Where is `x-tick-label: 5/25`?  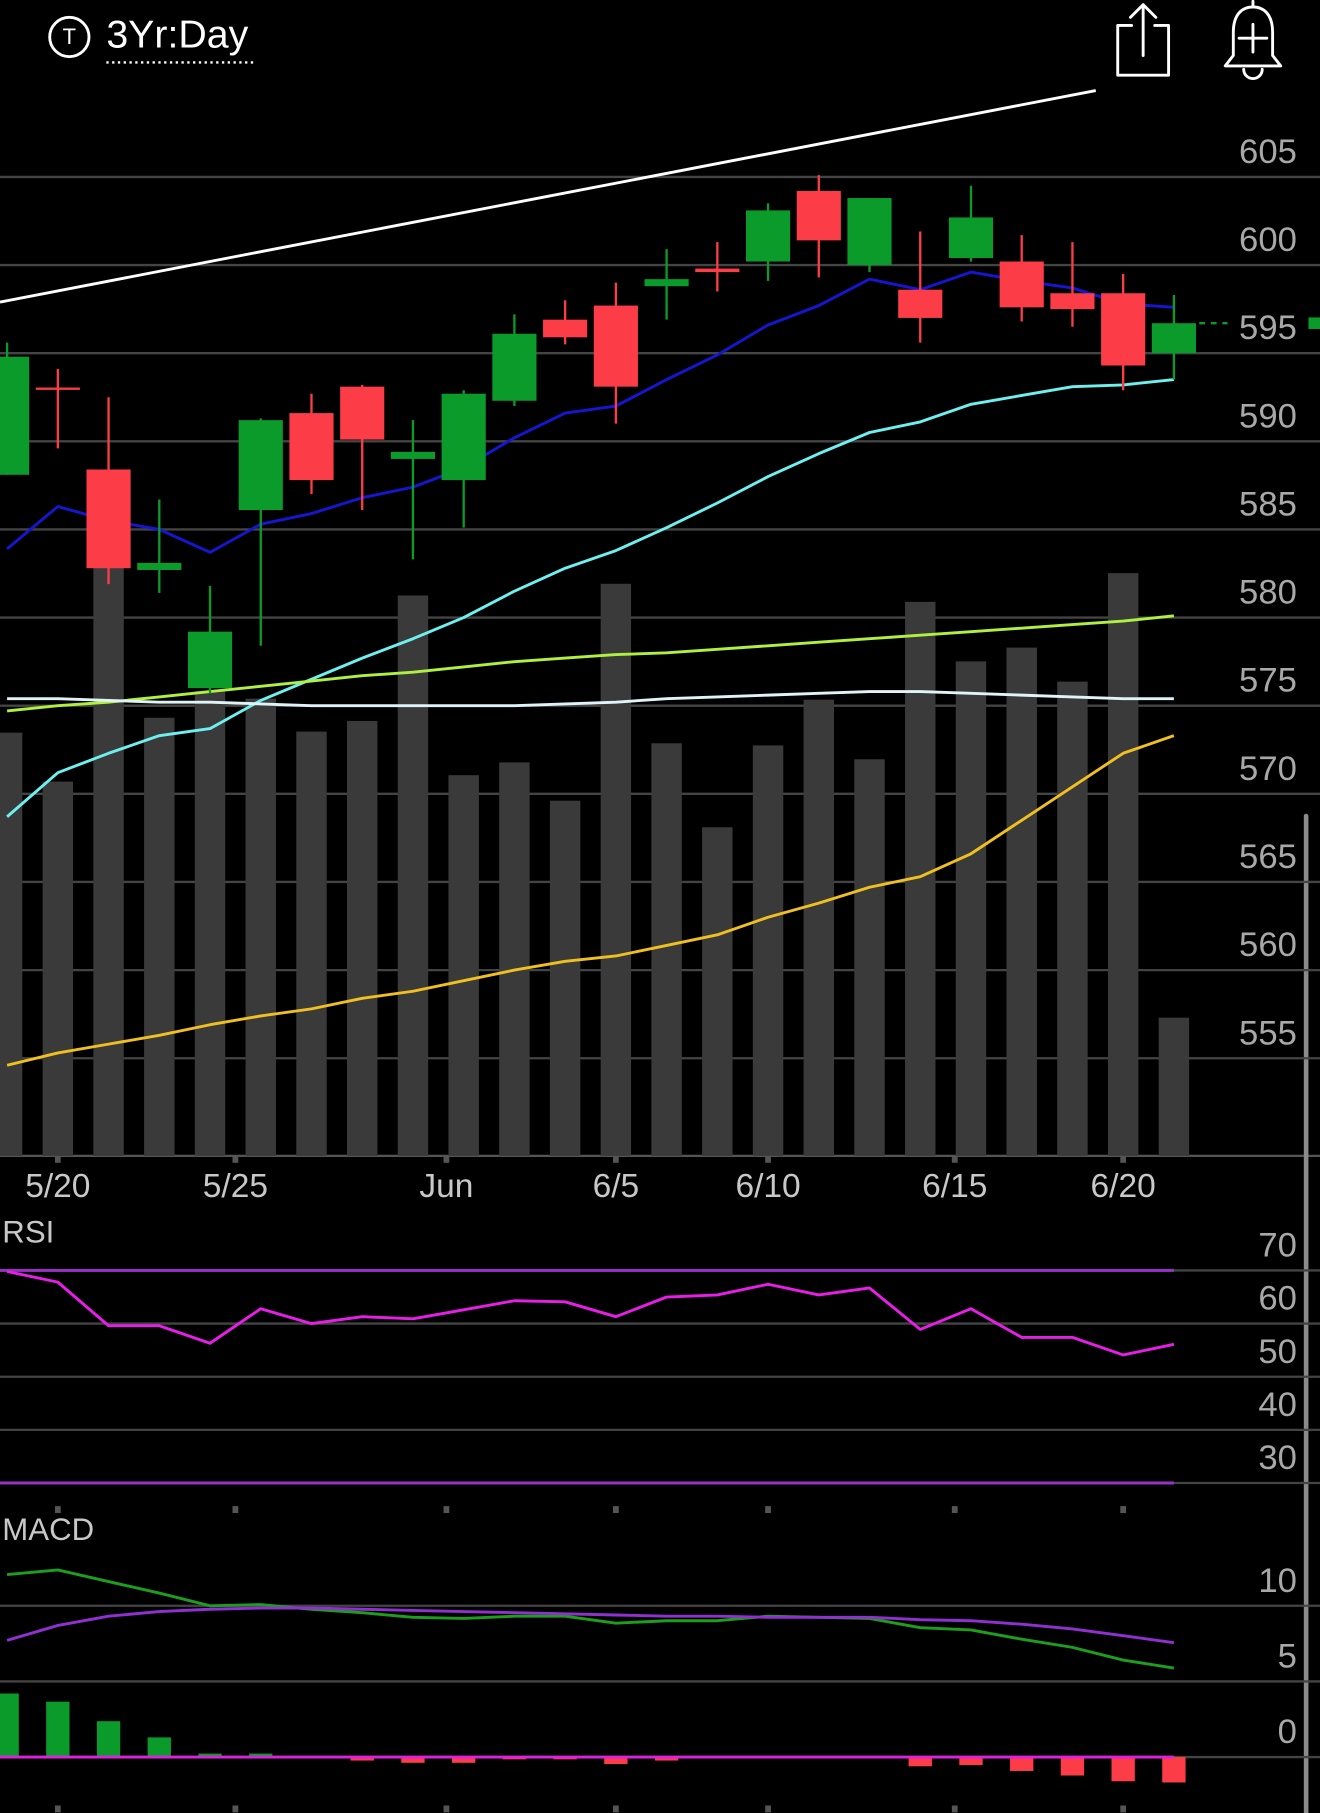
x-tick-label: 5/25 is located at coordinates (235, 1186).